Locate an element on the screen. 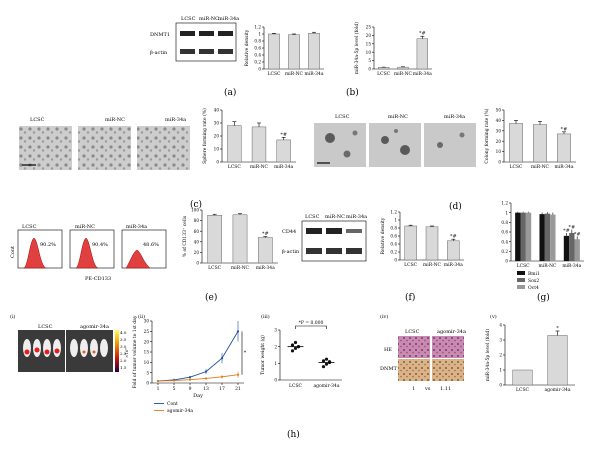  img-d-label-mir34a: miR-34a is located at coordinates (454, 117).